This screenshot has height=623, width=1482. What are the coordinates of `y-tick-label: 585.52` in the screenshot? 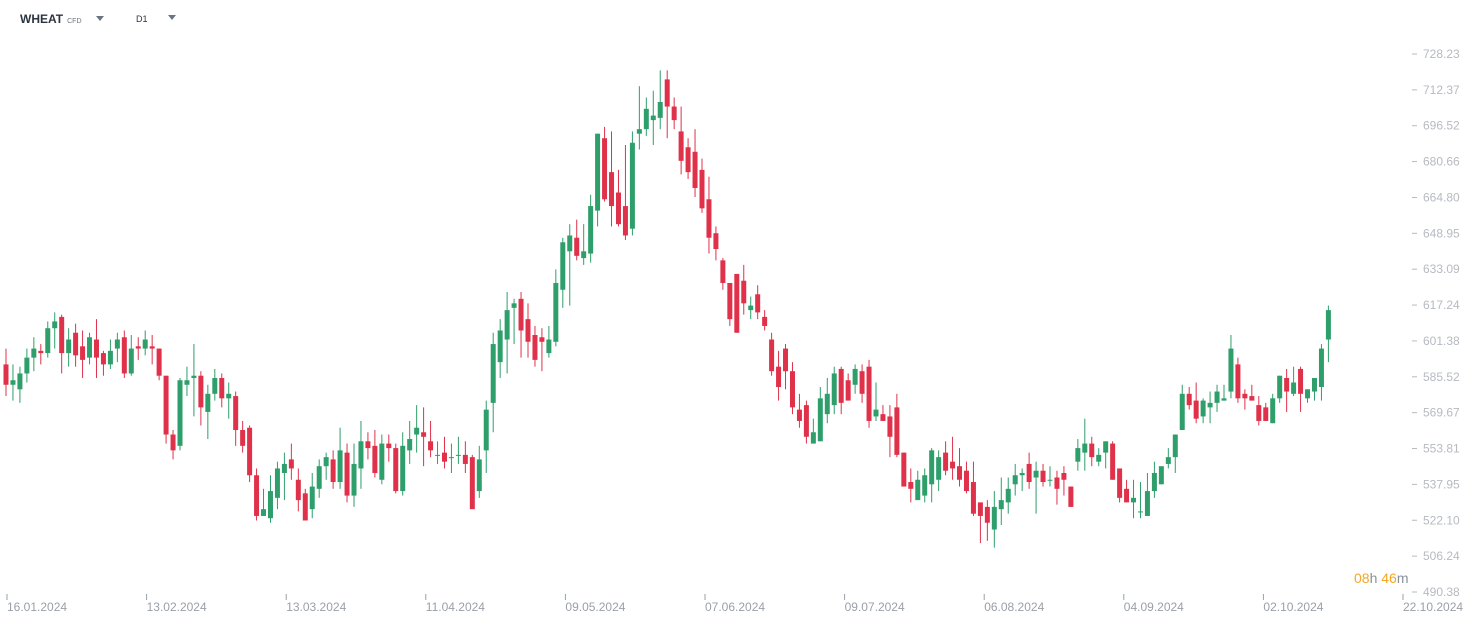 It's located at (1441, 377).